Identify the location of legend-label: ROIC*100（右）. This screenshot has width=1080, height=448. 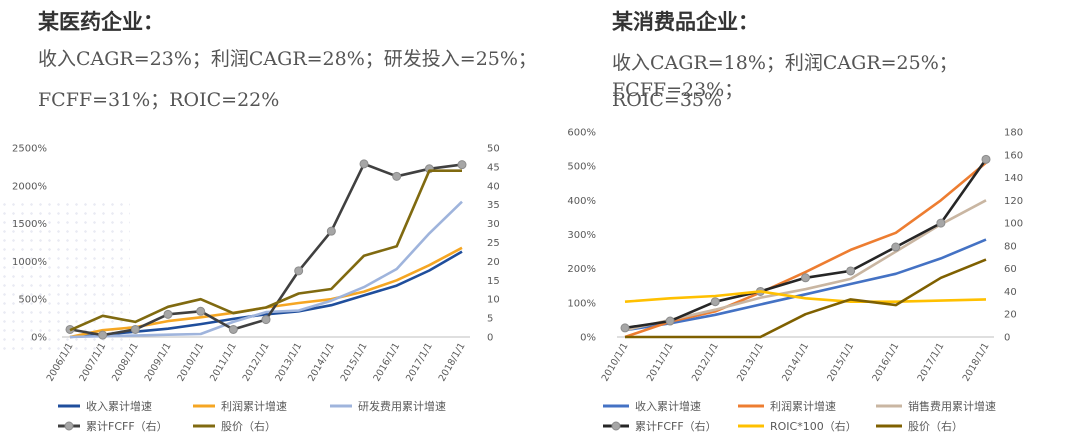
(813, 426).